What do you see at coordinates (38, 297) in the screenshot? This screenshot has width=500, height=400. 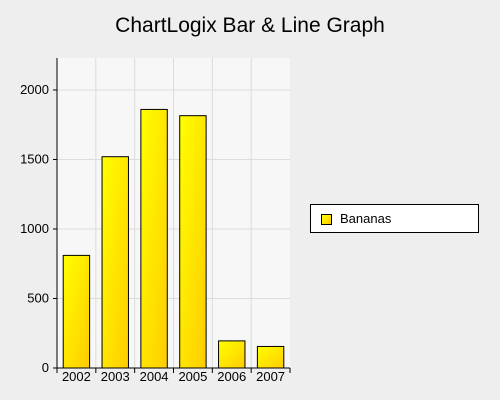 I see `y-tick-label-1: 500` at bounding box center [38, 297].